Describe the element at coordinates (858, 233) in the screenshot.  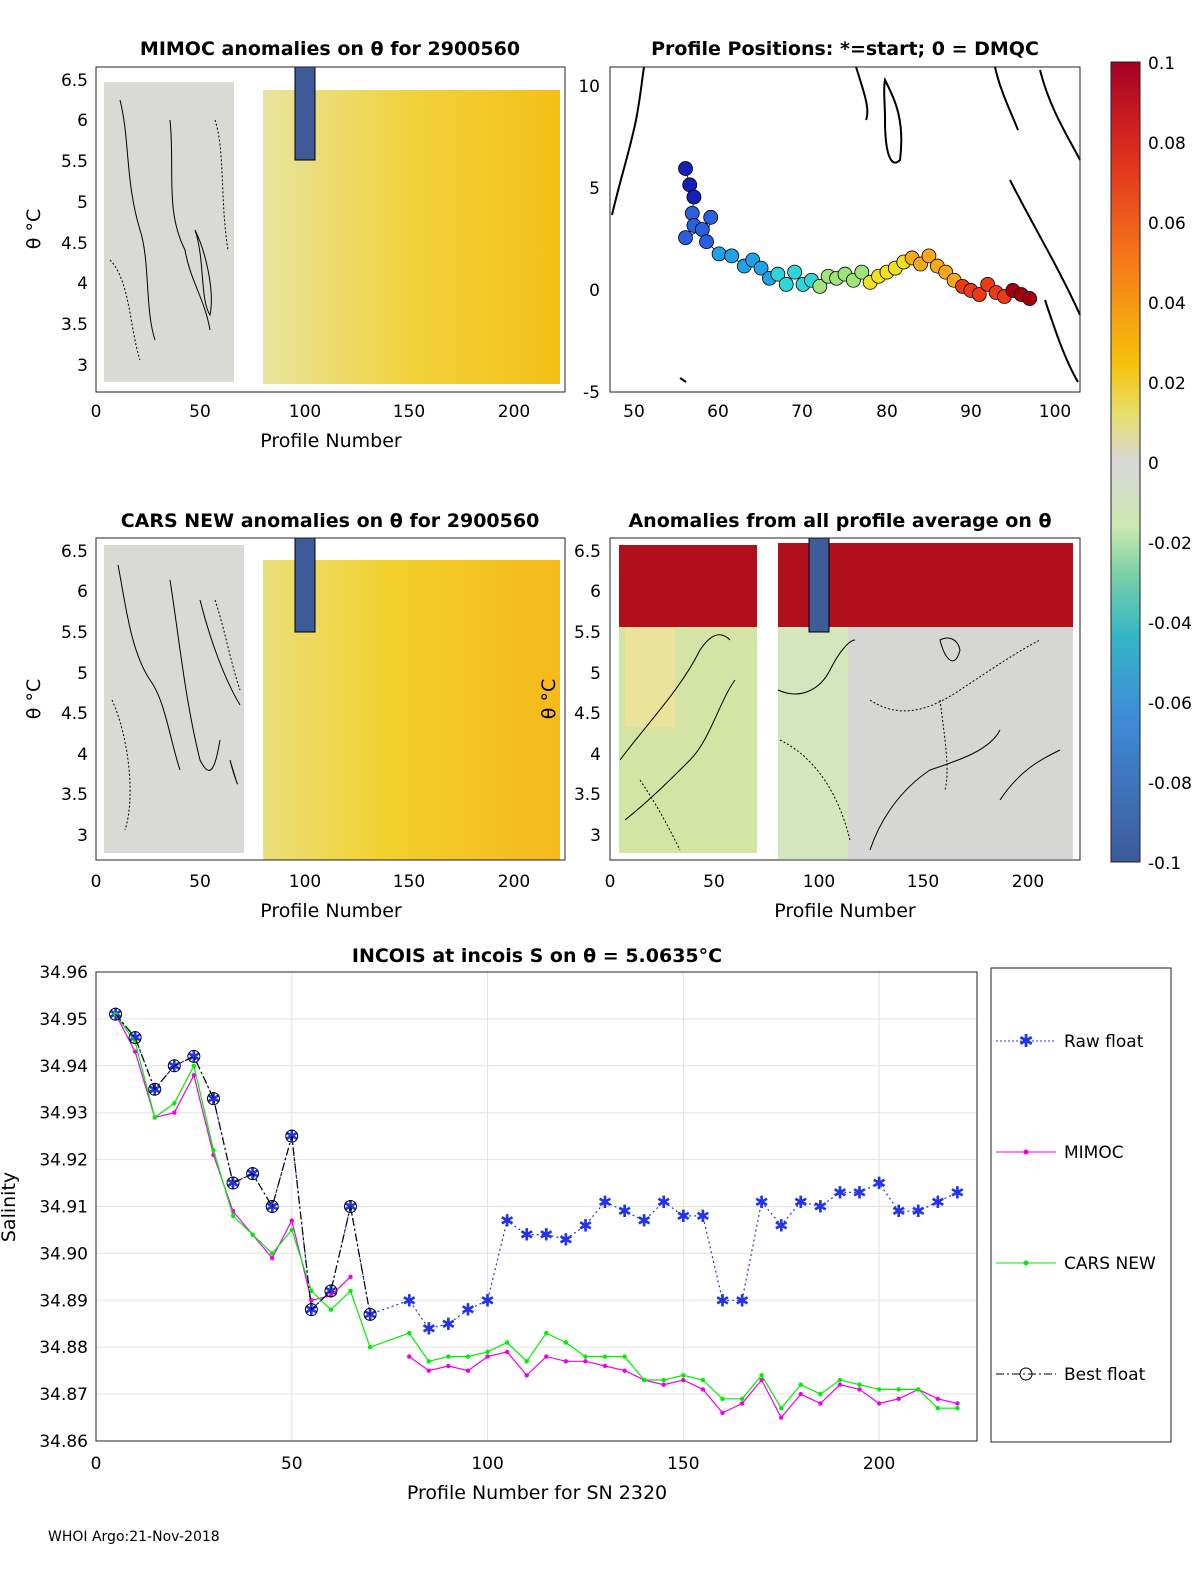
I see `track-points` at that location.